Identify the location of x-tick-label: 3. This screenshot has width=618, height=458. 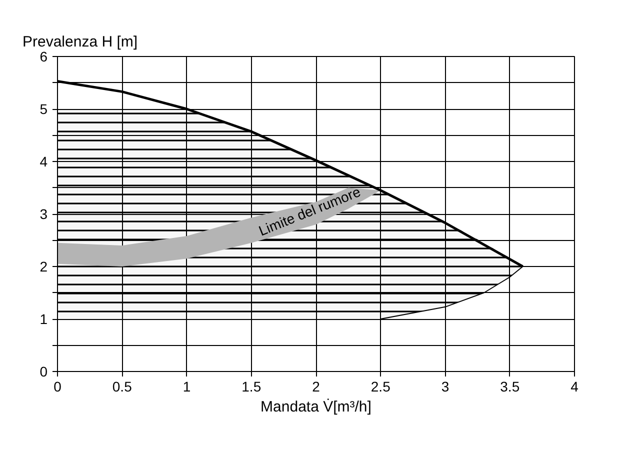
(445, 386).